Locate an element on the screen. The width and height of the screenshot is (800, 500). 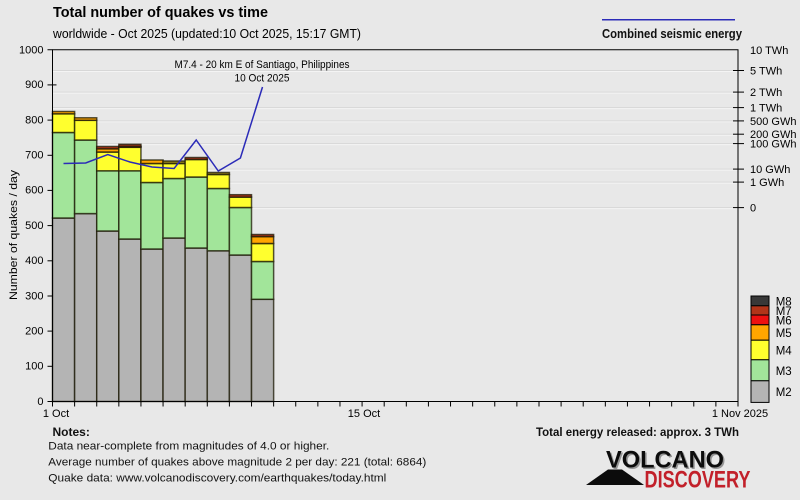
svg-text: 500 is located at coordinates (34, 226).